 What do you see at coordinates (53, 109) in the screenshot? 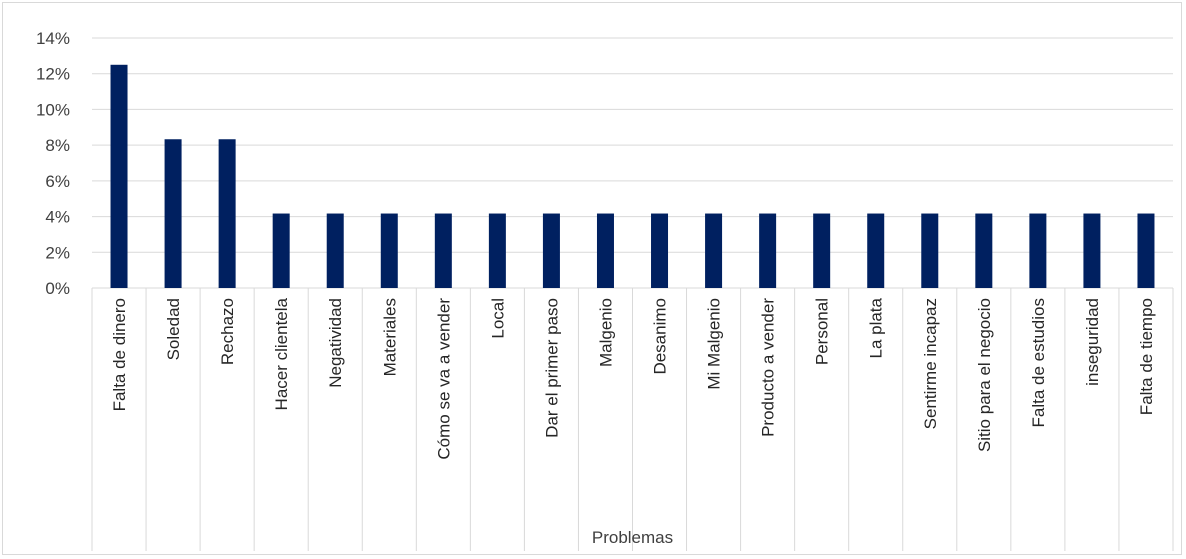
I see `y-tick-label: 10%` at bounding box center [53, 109].